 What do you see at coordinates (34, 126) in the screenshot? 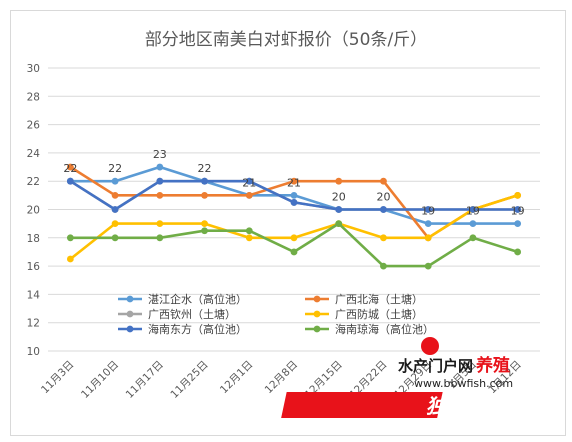
I see `y-tick-label: 26` at bounding box center [34, 126].